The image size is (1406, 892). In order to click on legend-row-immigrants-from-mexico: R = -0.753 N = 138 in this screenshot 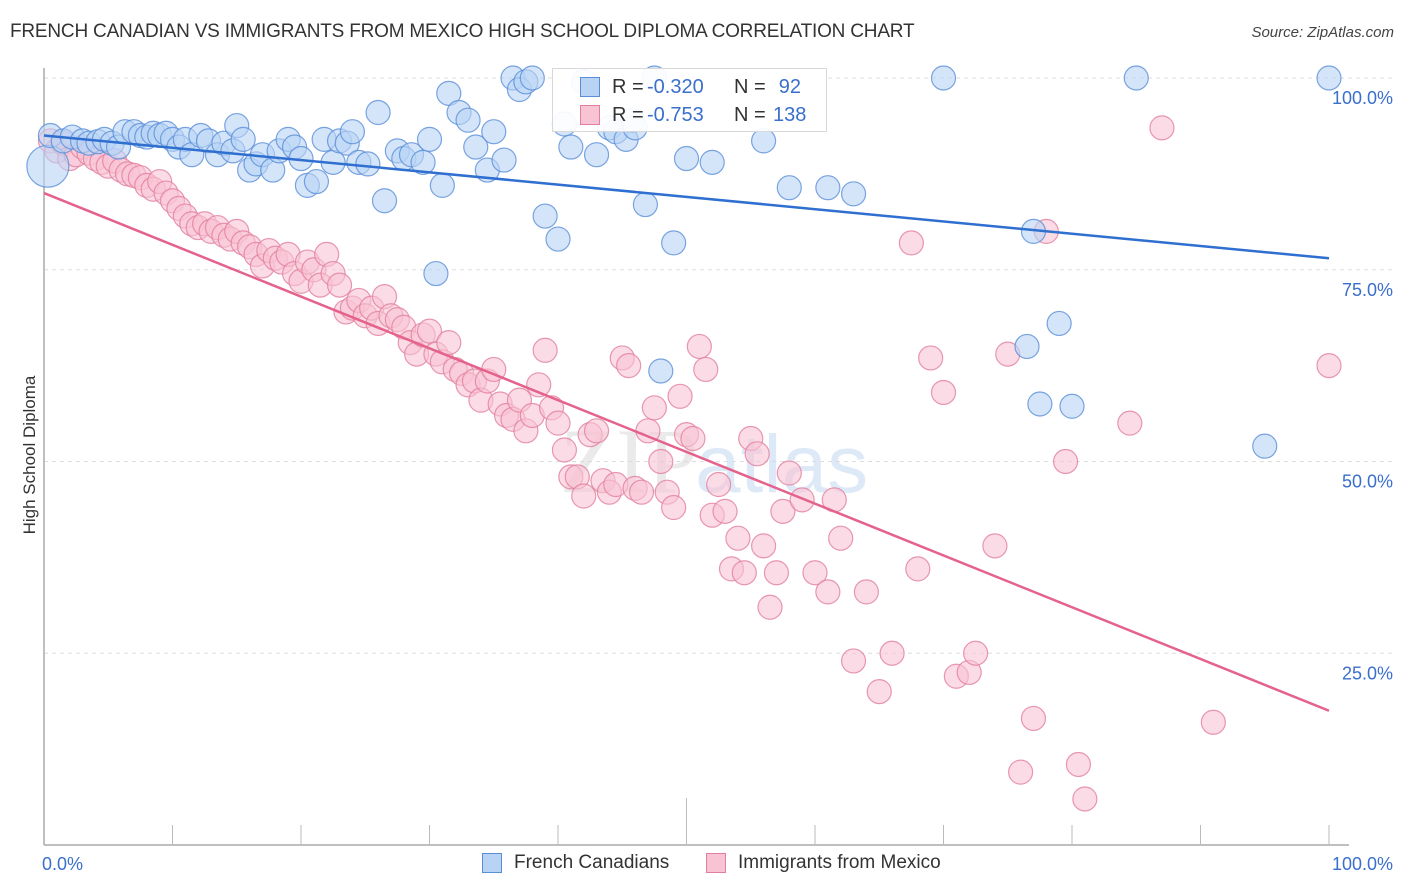, I will do `click(689, 115)`.